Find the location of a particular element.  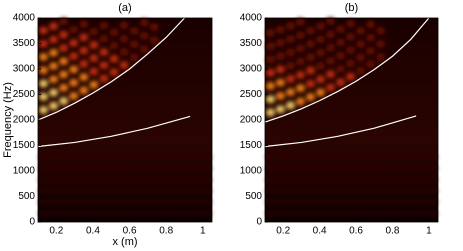

x-axis-label: x (m) is located at coordinates (124, 242).